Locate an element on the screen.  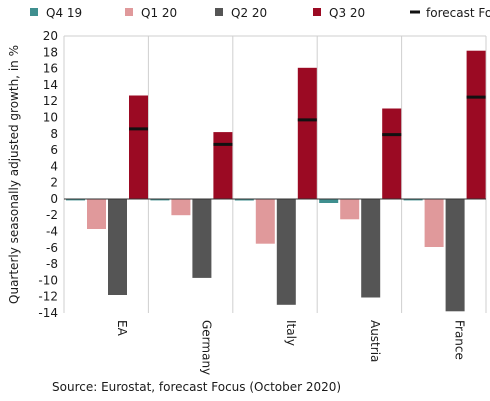
bar-q4-19-france is located at coordinates (413, 199).